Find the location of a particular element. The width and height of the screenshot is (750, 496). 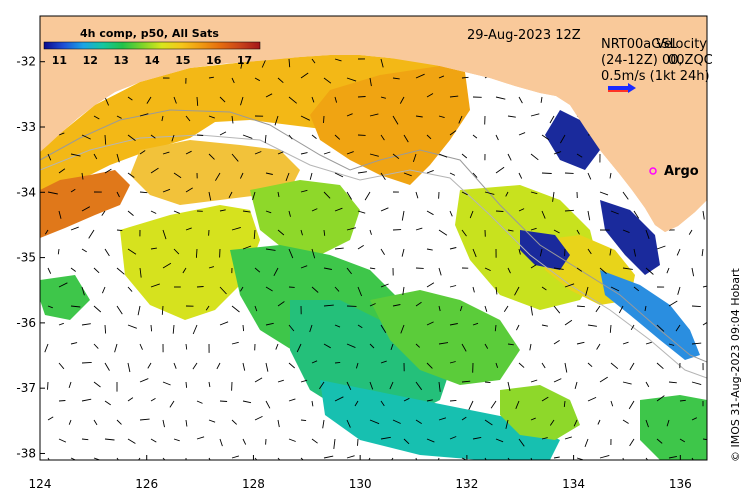

argo-marker is located at coordinates (653, 171).